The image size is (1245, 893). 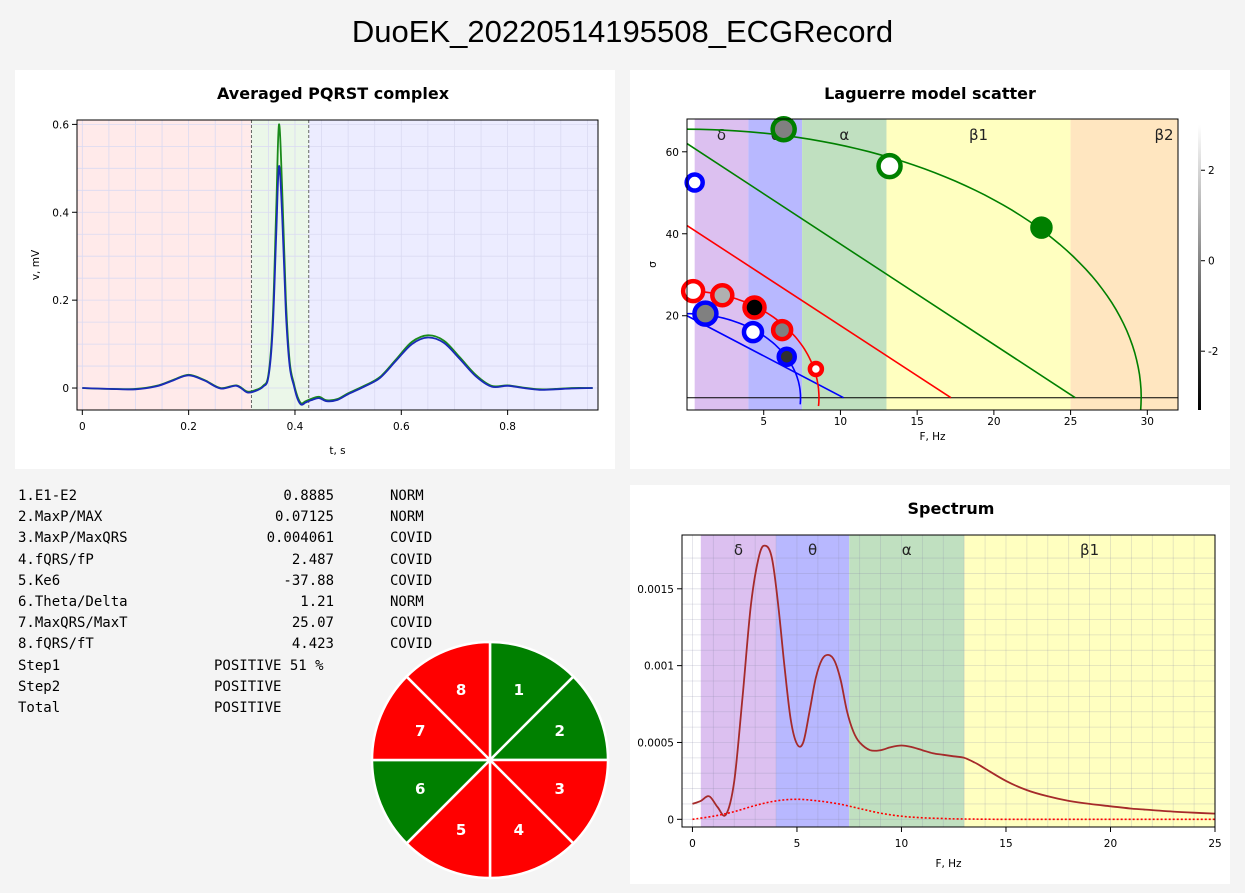 What do you see at coordinates (993, 422) in the screenshot?
I see `laguerre-xtick-label: 20` at bounding box center [993, 422].